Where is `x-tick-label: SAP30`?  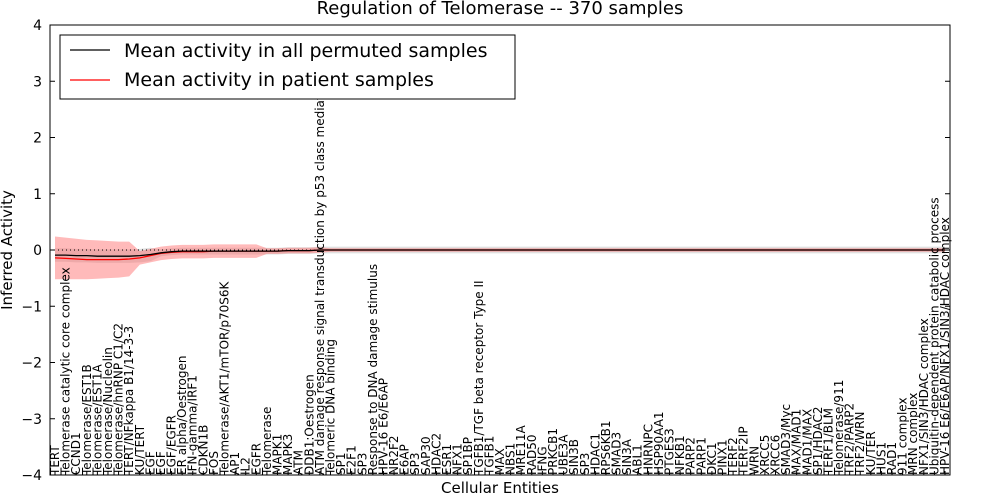 x-tick-label: SAP30 is located at coordinates (426, 455).